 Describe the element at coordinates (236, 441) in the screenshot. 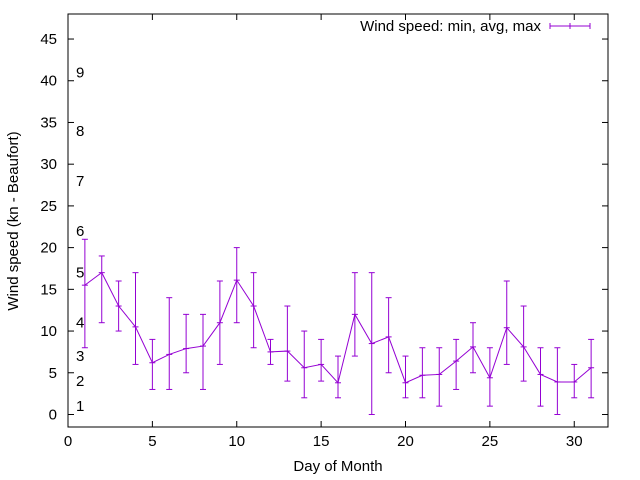

I see `x-tick-label: 10` at that location.